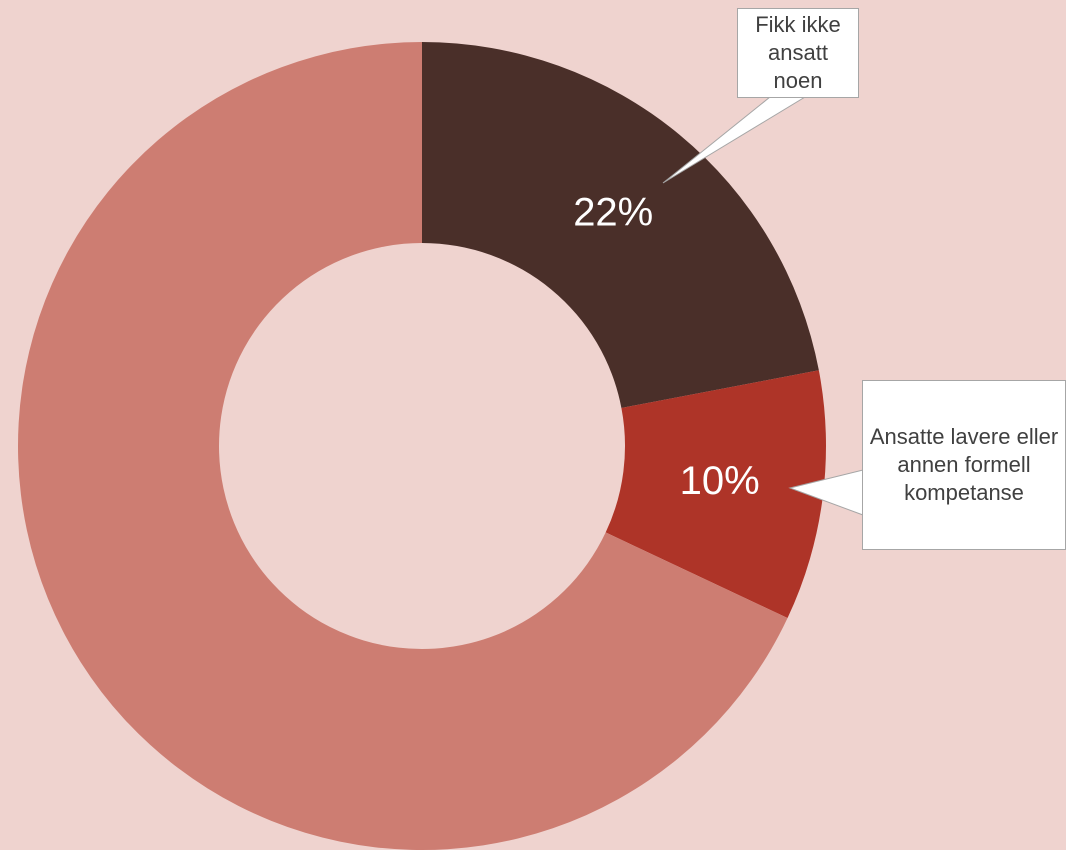 The image size is (1066, 850). What do you see at coordinates (720, 481) in the screenshot?
I see `data-label: 10%` at bounding box center [720, 481].